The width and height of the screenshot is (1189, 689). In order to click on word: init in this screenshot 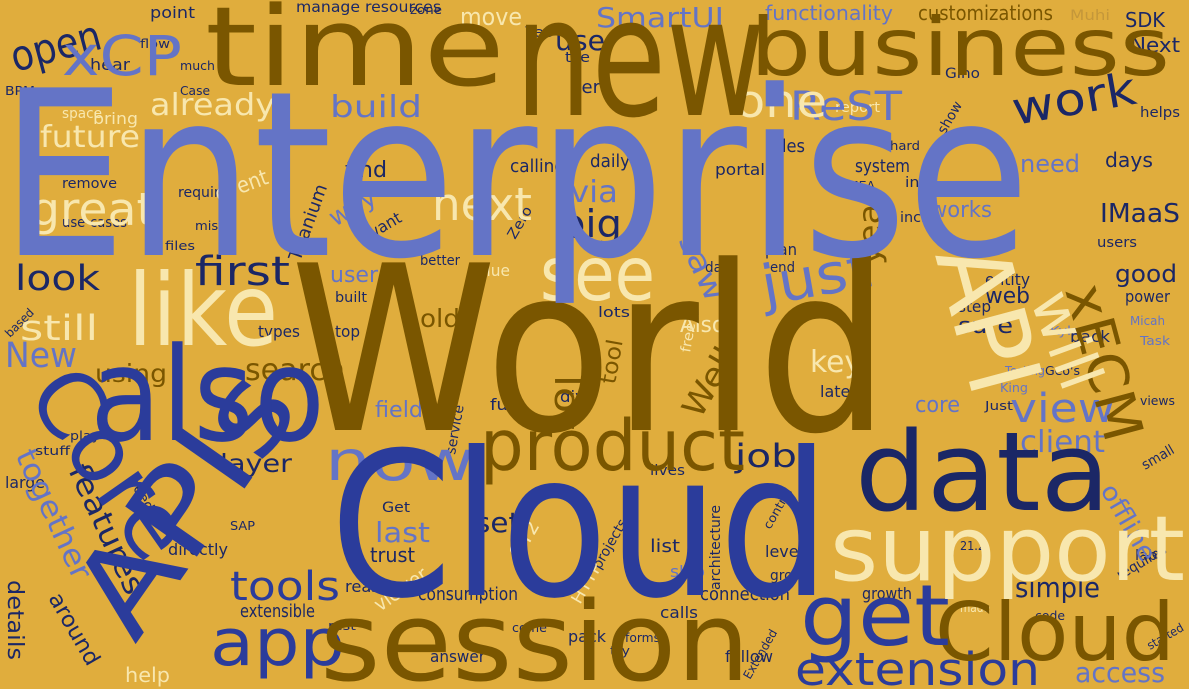, I will do `click(918, 183)`.